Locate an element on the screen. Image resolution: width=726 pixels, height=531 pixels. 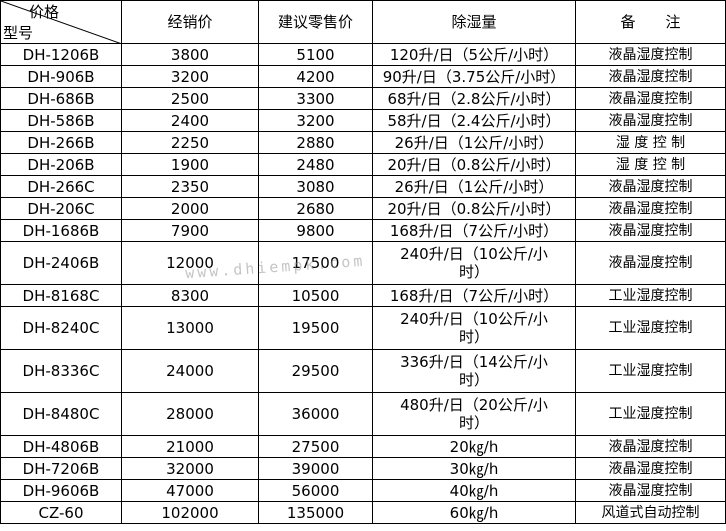
dealer-price-cell: 7900 is located at coordinates (190, 230).